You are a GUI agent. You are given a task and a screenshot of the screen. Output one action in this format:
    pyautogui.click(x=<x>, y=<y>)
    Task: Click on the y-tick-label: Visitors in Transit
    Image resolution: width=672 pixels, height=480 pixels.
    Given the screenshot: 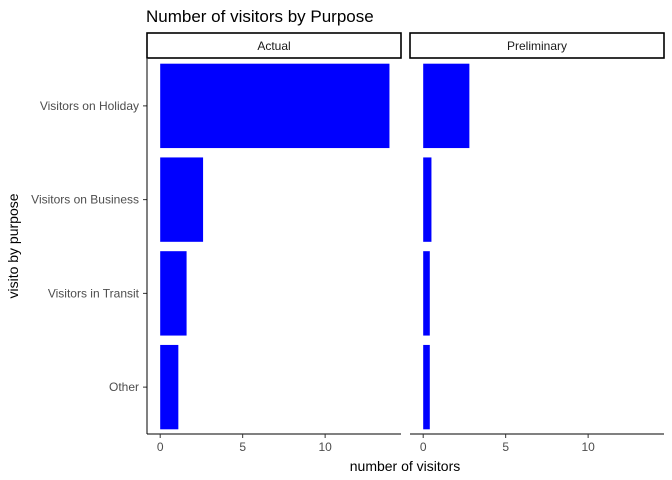 What is the action you would take?
    pyautogui.click(x=94, y=293)
    